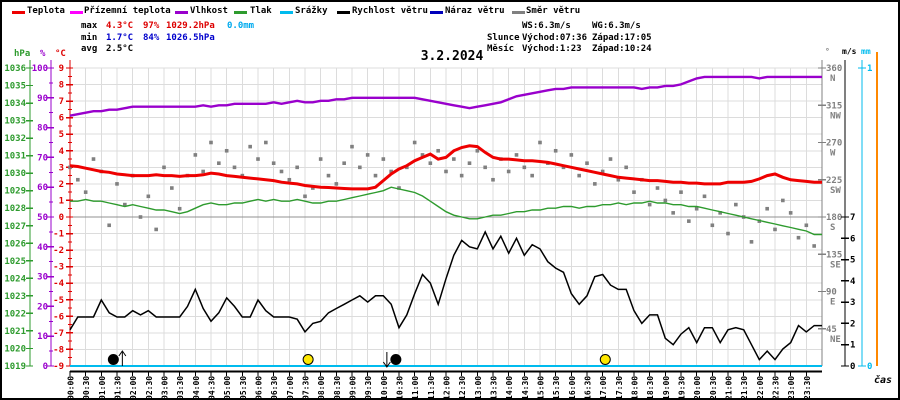 The width and height of the screenshot is (900, 400). I want to click on svg-text: 14:00, so click(509, 387).